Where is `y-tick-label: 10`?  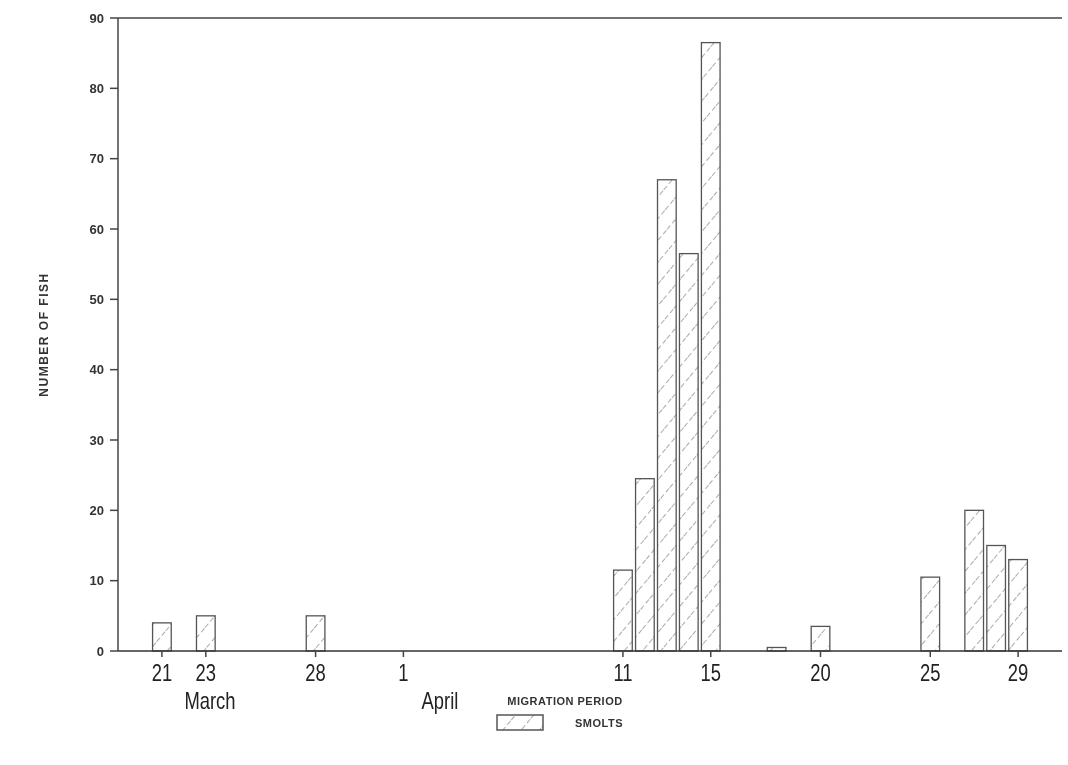 y-tick-label: 10 is located at coordinates (96, 581).